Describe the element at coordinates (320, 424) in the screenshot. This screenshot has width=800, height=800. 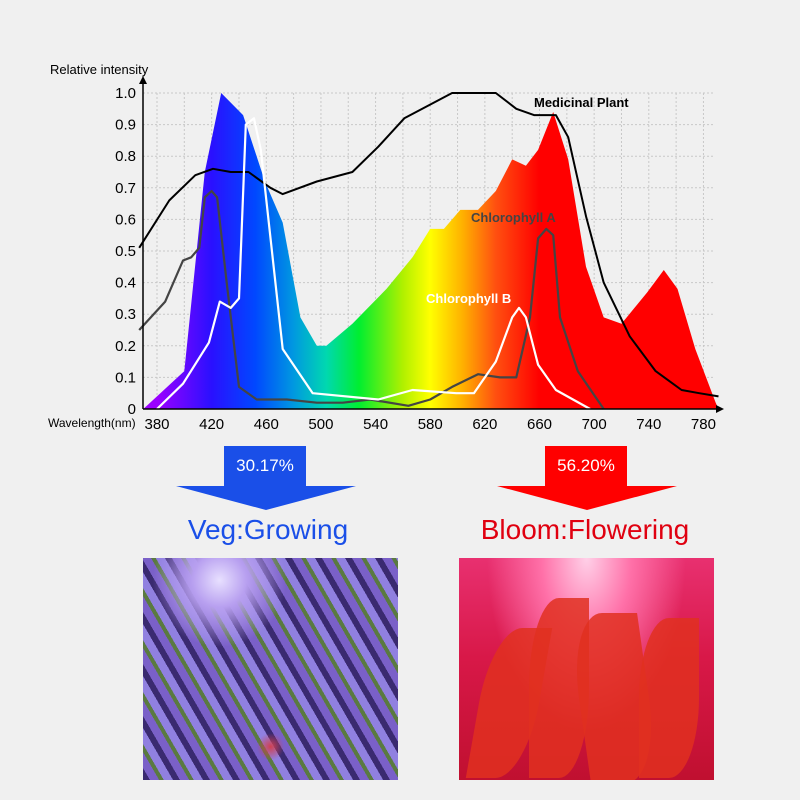
I see `x-tick-label: 500` at that location.